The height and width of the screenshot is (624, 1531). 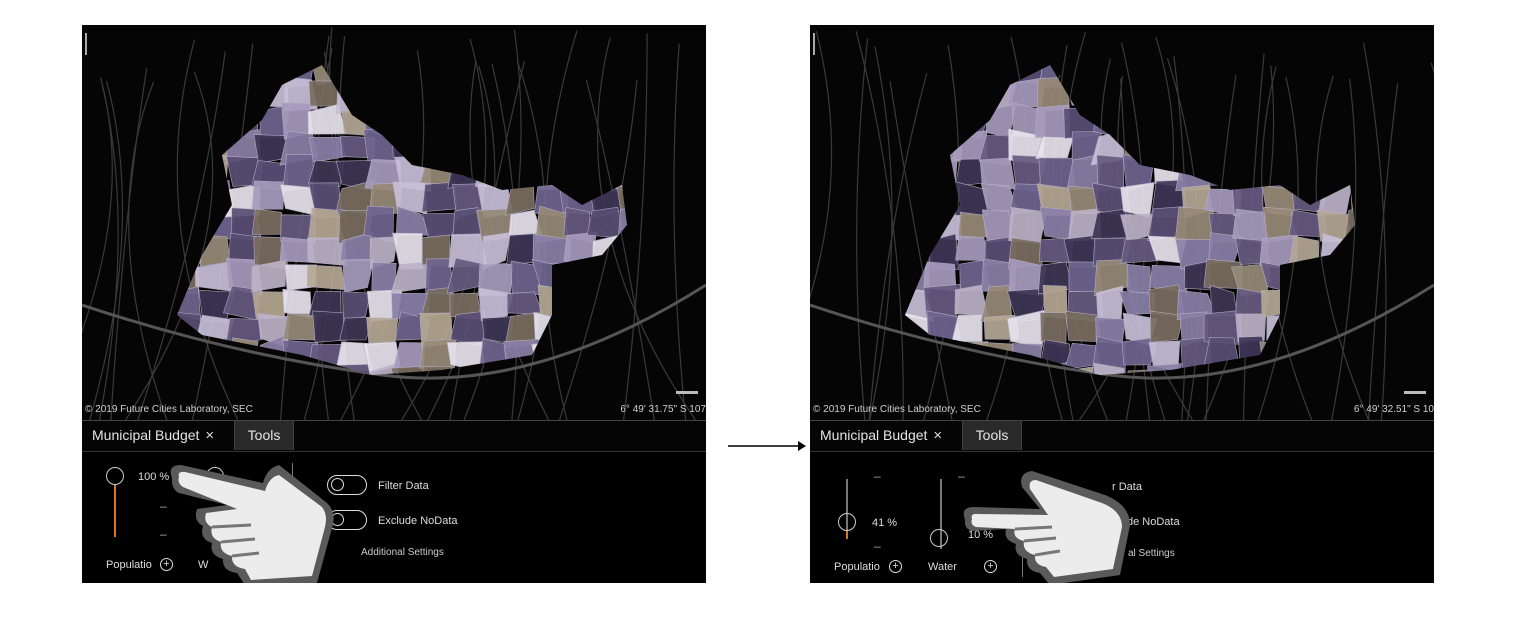 I want to click on filter-data-toggle, so click(x=347, y=485).